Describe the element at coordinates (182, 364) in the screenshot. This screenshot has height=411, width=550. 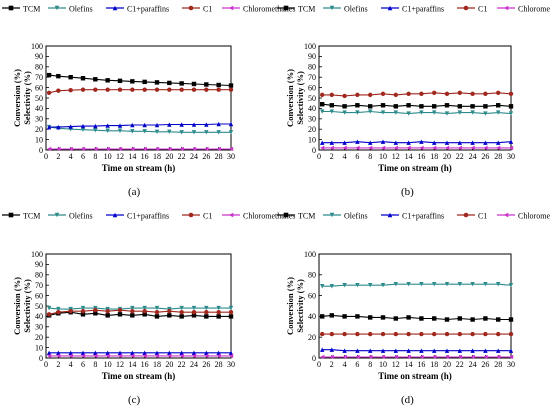
I see `x-tick-label: 22` at that location.